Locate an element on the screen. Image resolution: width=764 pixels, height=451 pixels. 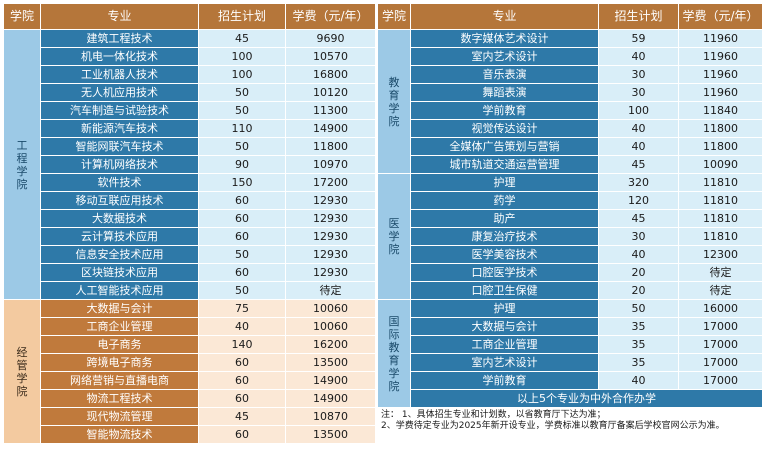
fee-cell: 10870 is located at coordinates (330, 416).